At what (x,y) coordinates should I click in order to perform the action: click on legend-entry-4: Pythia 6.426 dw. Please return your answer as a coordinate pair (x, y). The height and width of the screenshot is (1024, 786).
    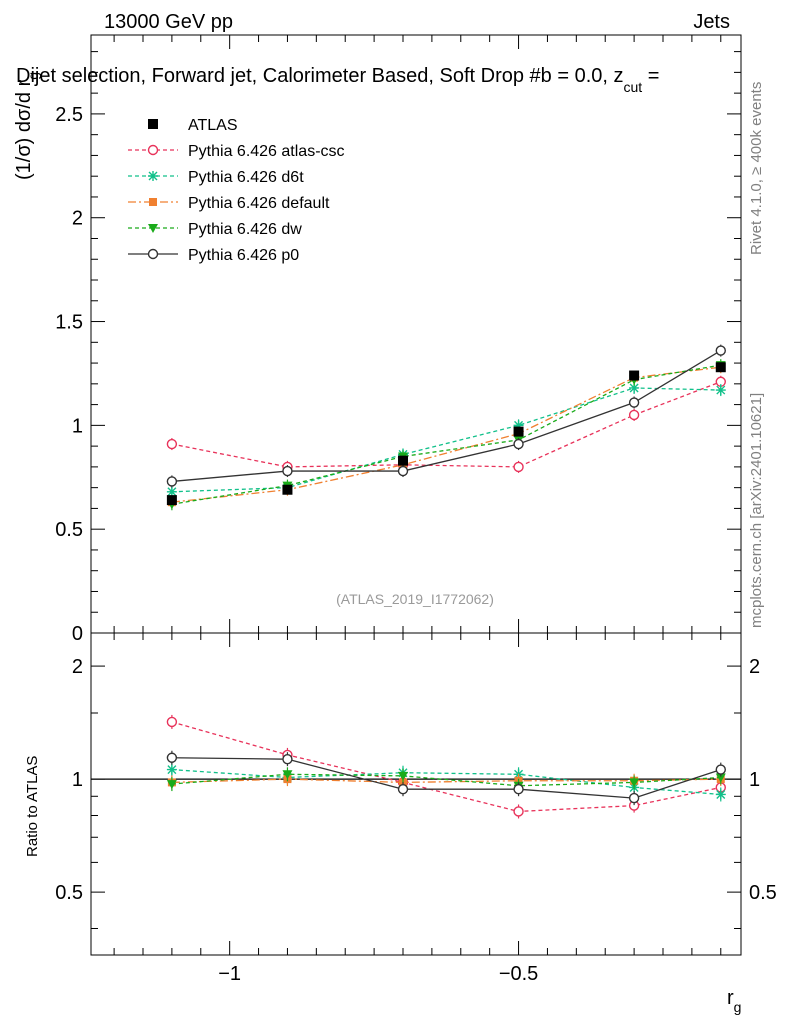
    Looking at the image, I should click on (215, 229).